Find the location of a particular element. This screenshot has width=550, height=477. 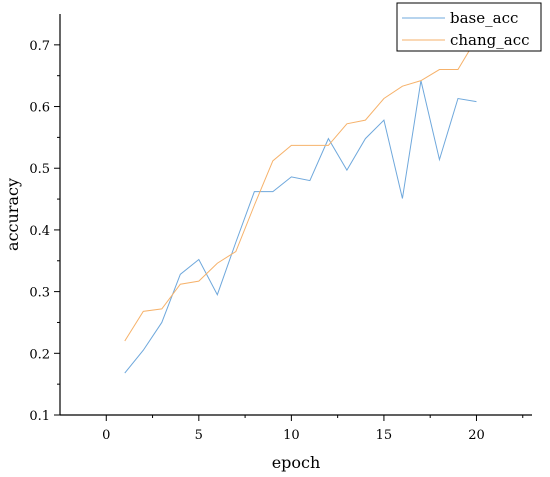

legend: base_acc chang_acc is located at coordinates (469, 27).